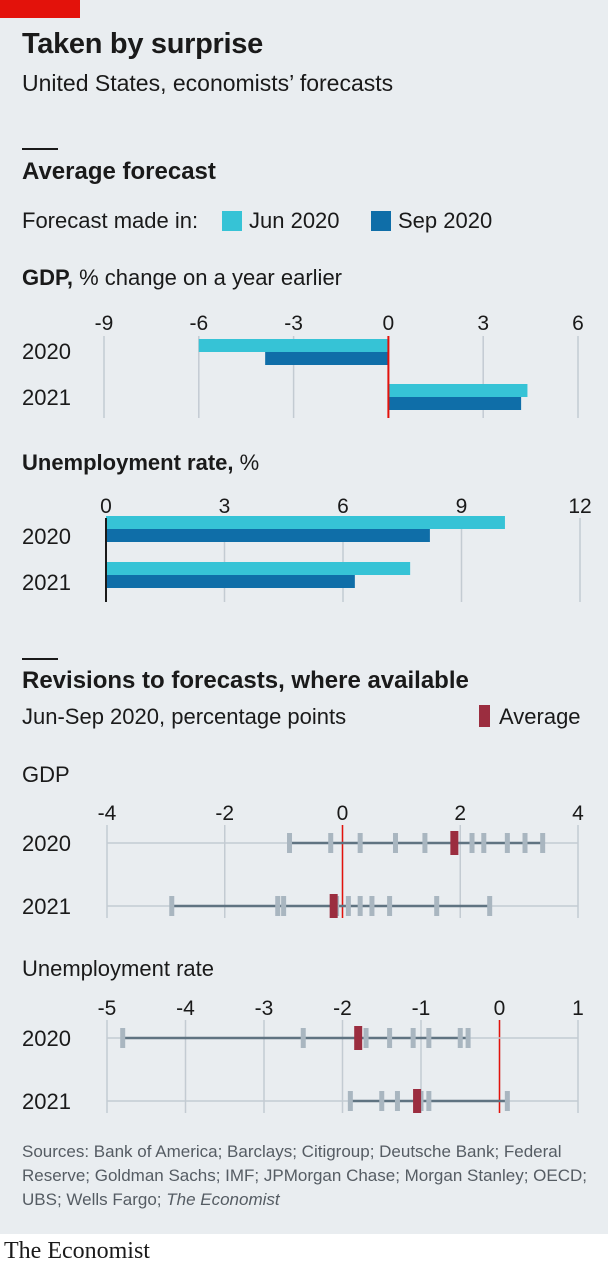  What do you see at coordinates (245, 680) in the screenshot?
I see `section-title-revisions: Revisions to forecasts, where available` at bounding box center [245, 680].